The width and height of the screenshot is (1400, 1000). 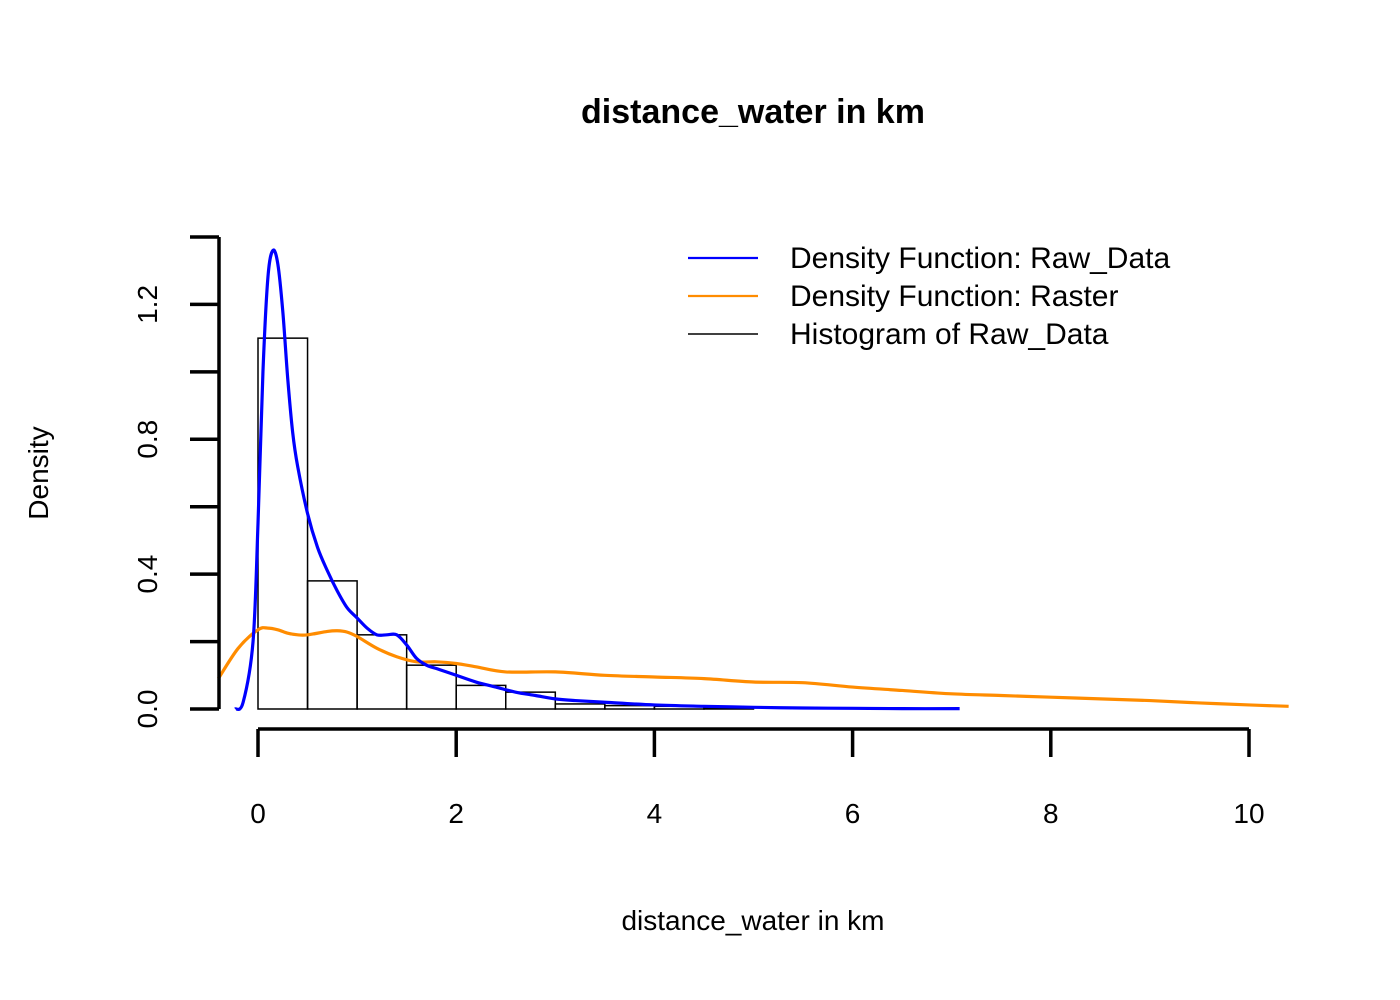 What do you see at coordinates (147, 709) in the screenshot?
I see `y-tick-label-0: 0.0` at bounding box center [147, 709].